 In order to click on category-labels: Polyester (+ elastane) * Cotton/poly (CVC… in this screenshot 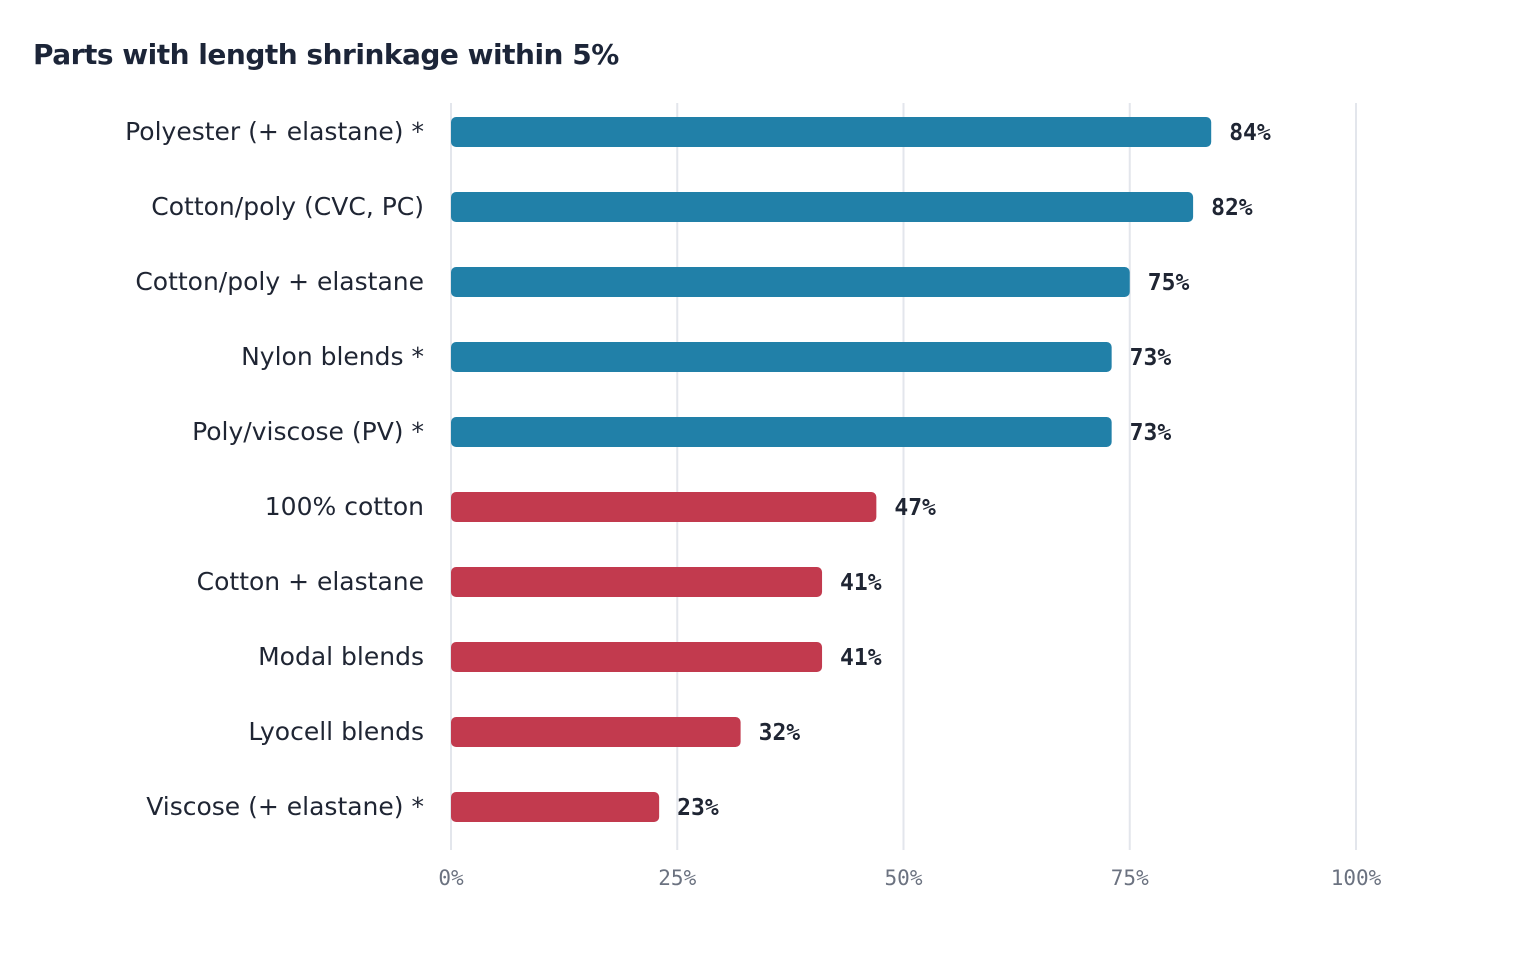, I will do `click(274, 469)`.